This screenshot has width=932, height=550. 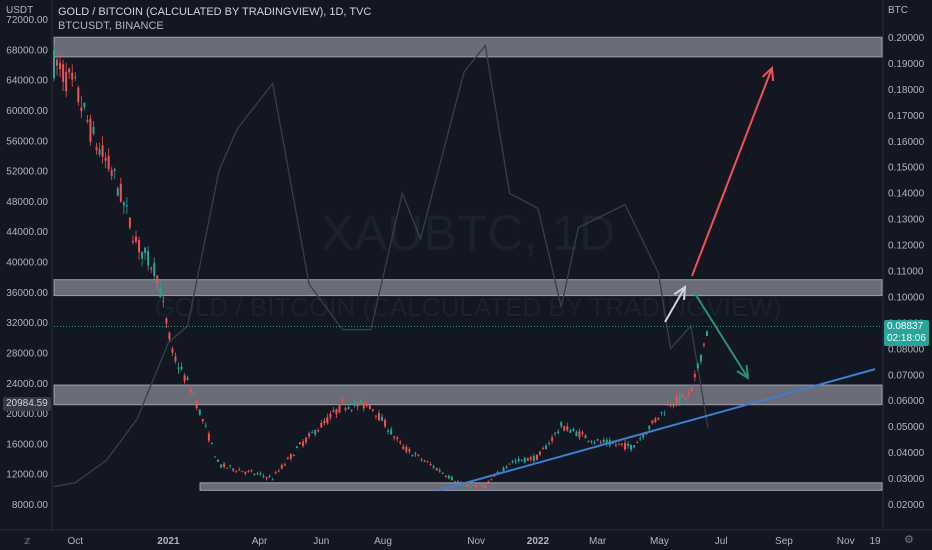 What do you see at coordinates (20, 10) in the screenshot?
I see `left-axis-unit: USDT` at bounding box center [20, 10].